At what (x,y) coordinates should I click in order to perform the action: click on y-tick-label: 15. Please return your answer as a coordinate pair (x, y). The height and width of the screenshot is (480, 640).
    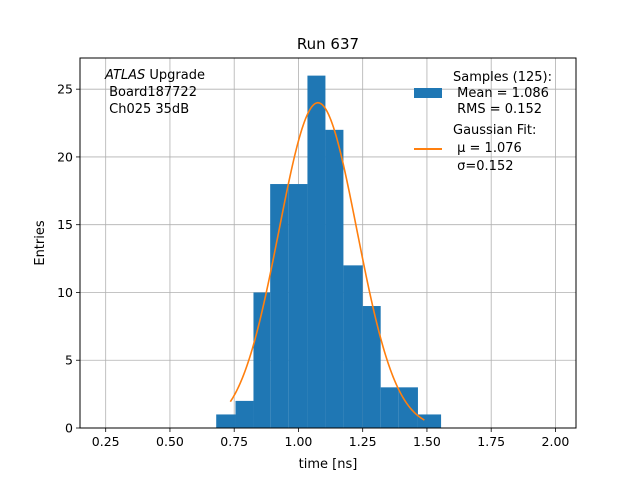
    Looking at the image, I should click on (65, 224).